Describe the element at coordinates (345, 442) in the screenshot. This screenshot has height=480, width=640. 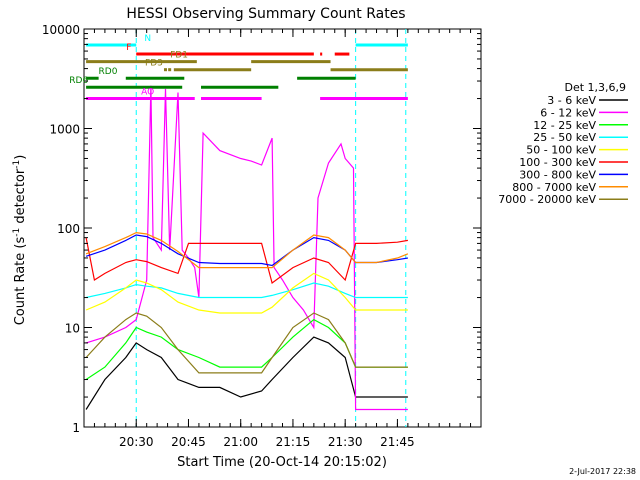
I see `x-tick-label-4: 21:30` at that location.